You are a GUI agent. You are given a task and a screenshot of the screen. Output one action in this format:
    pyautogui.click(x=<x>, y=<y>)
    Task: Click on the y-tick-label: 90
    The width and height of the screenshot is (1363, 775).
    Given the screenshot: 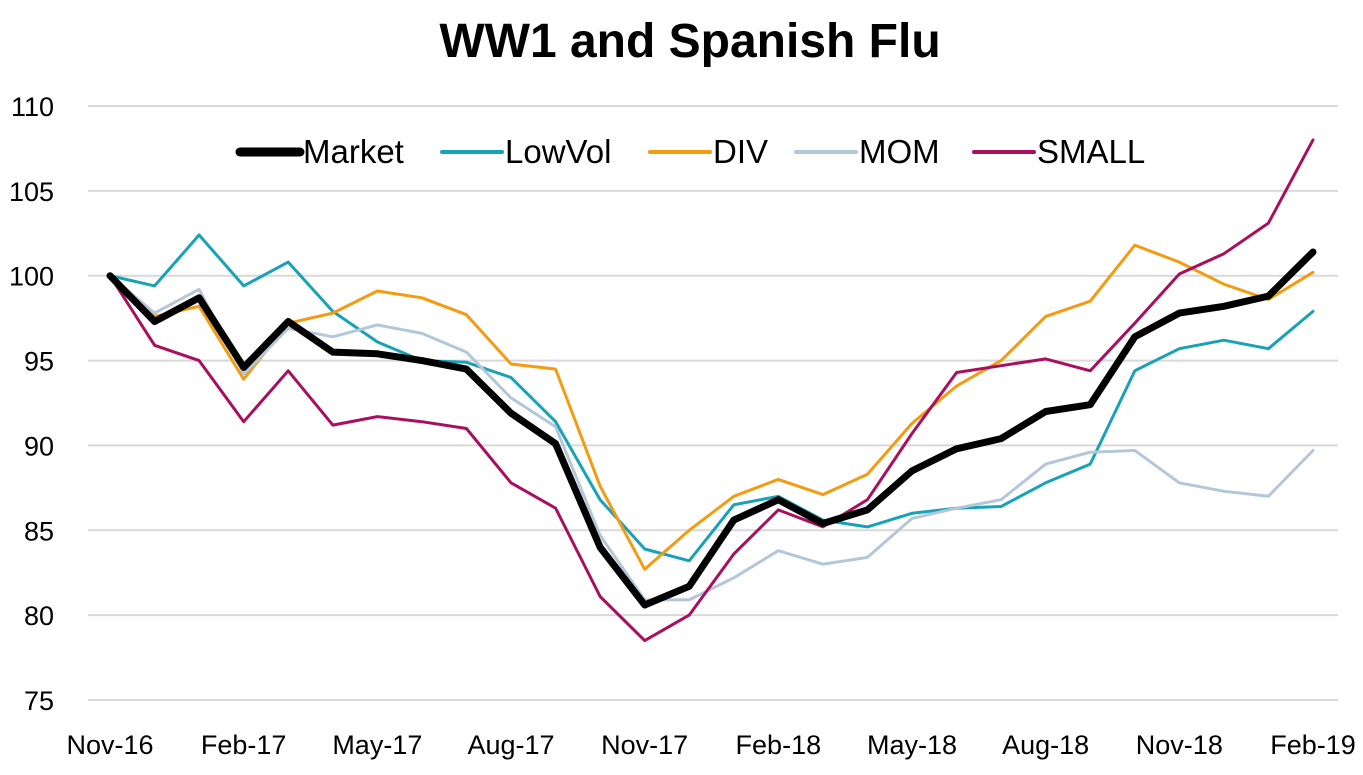 What is the action you would take?
    pyautogui.click(x=39, y=446)
    